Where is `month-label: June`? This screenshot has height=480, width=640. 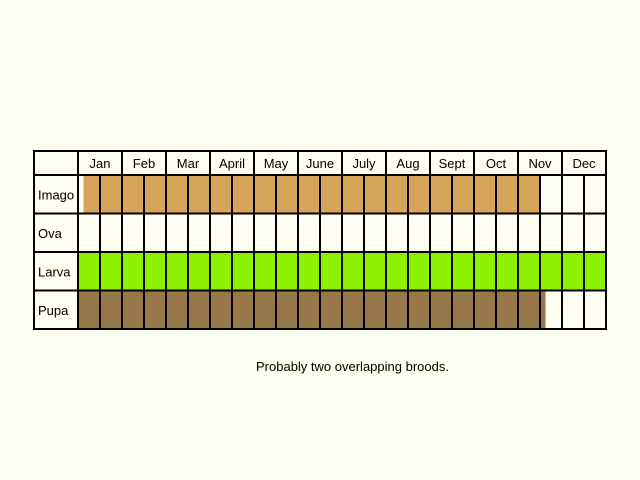
month-label: June is located at coordinates (320, 163).